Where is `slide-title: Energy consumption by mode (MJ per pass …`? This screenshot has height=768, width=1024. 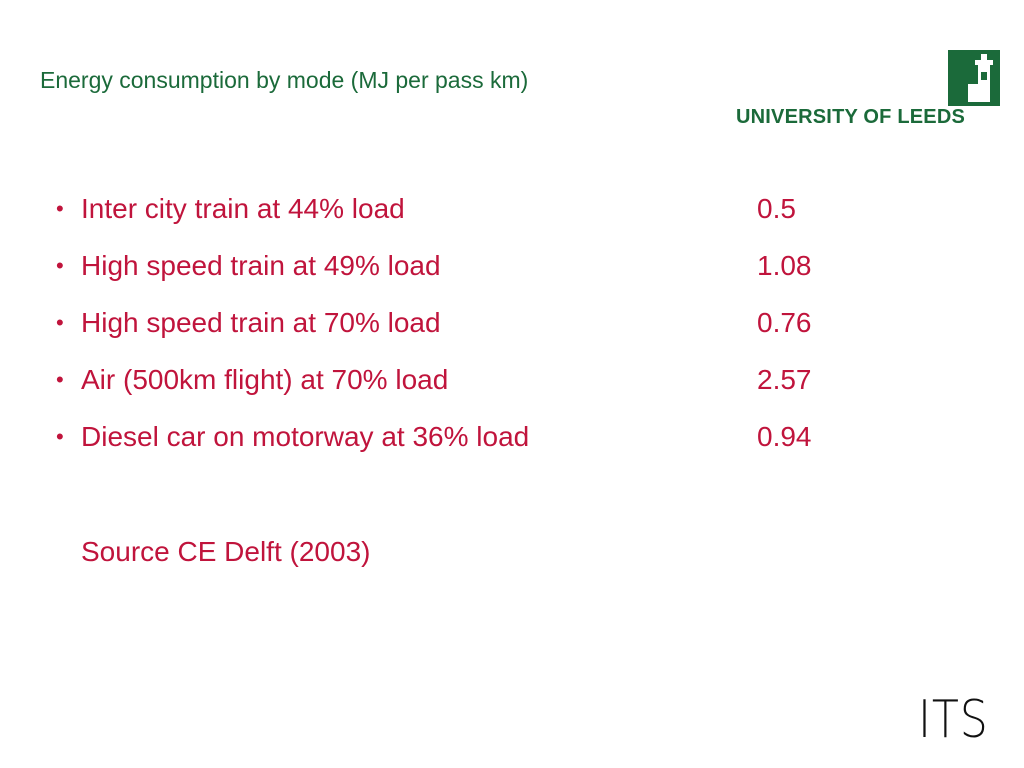
slide-title: Energy consumption by mode (MJ per pass … is located at coordinates (284, 80).